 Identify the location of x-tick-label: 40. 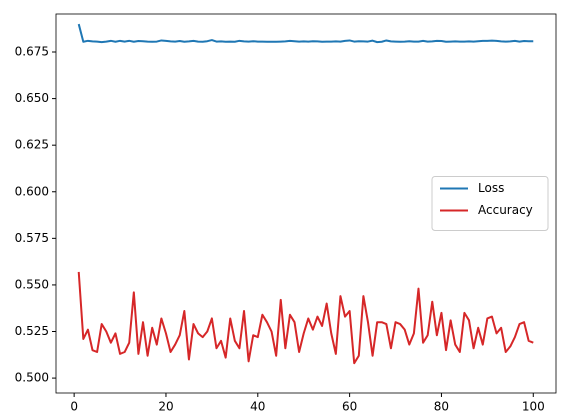
(257, 406).